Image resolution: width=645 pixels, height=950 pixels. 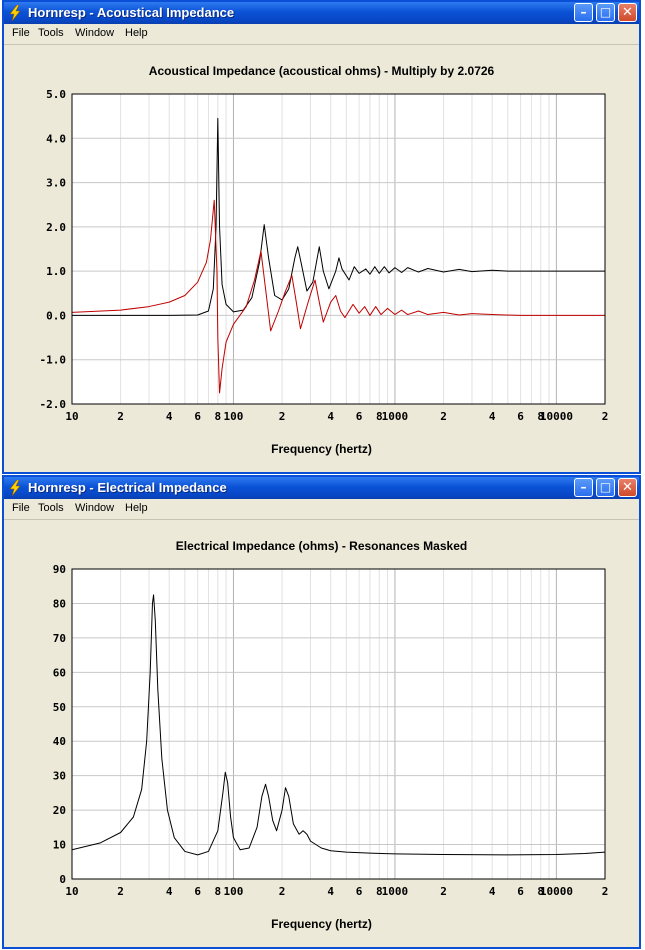 What do you see at coordinates (56, 138) in the screenshot?
I see `y-tick-label: 4.0` at bounding box center [56, 138].